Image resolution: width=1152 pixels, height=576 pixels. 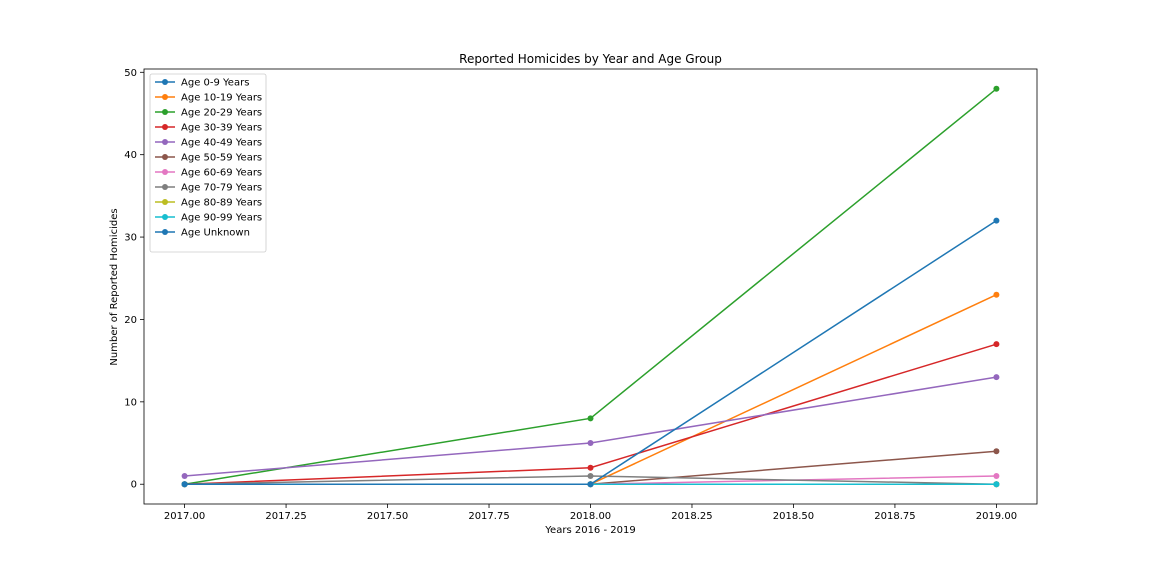 I want to click on x-tick-label: 2018.00, so click(x=590, y=516).